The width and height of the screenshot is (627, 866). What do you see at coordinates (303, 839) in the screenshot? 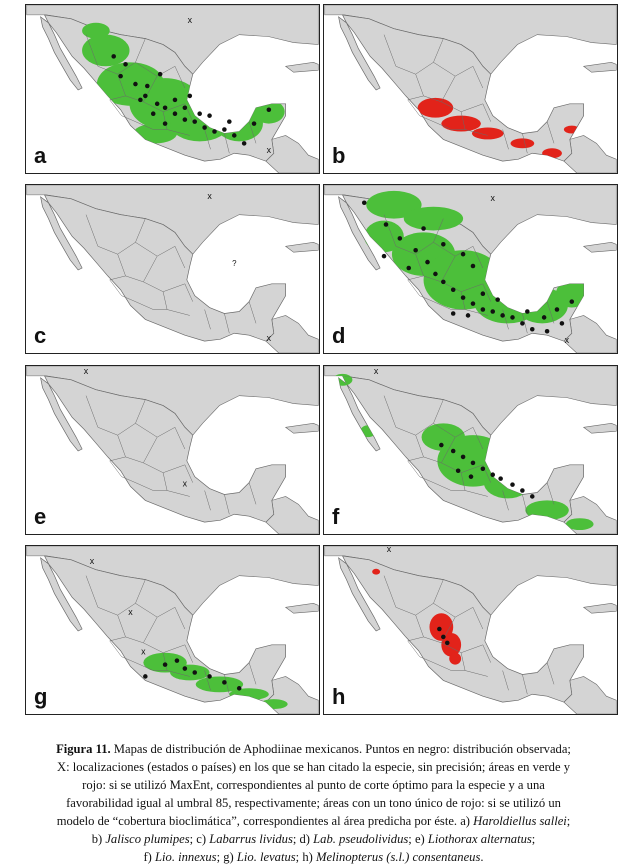
I see `caption-prefix-d: ; d)` at bounding box center [303, 839].